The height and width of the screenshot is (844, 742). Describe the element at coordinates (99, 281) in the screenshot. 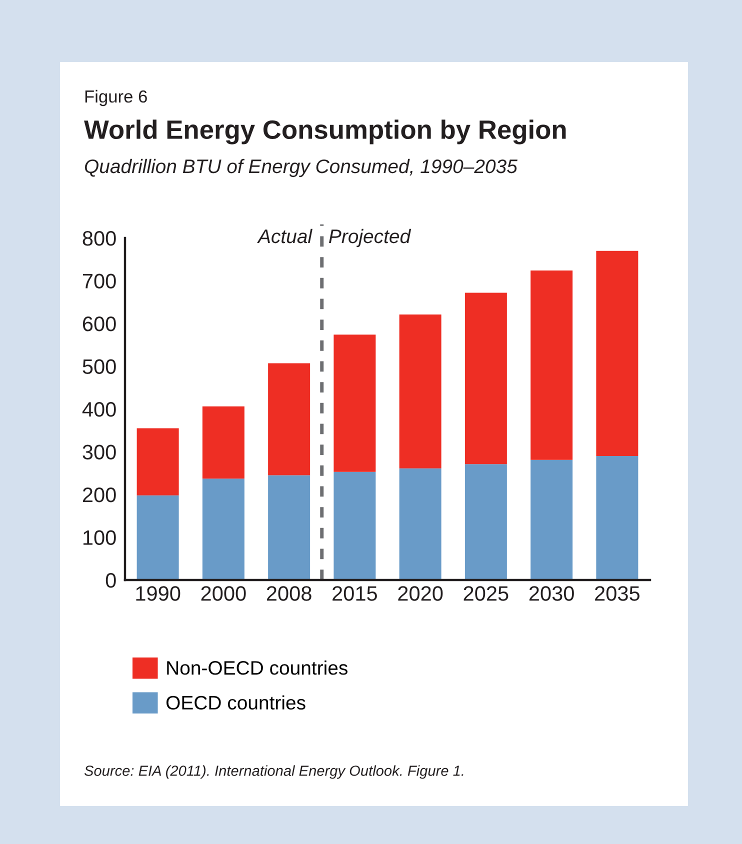

I see `y-tick-label: 700` at that location.